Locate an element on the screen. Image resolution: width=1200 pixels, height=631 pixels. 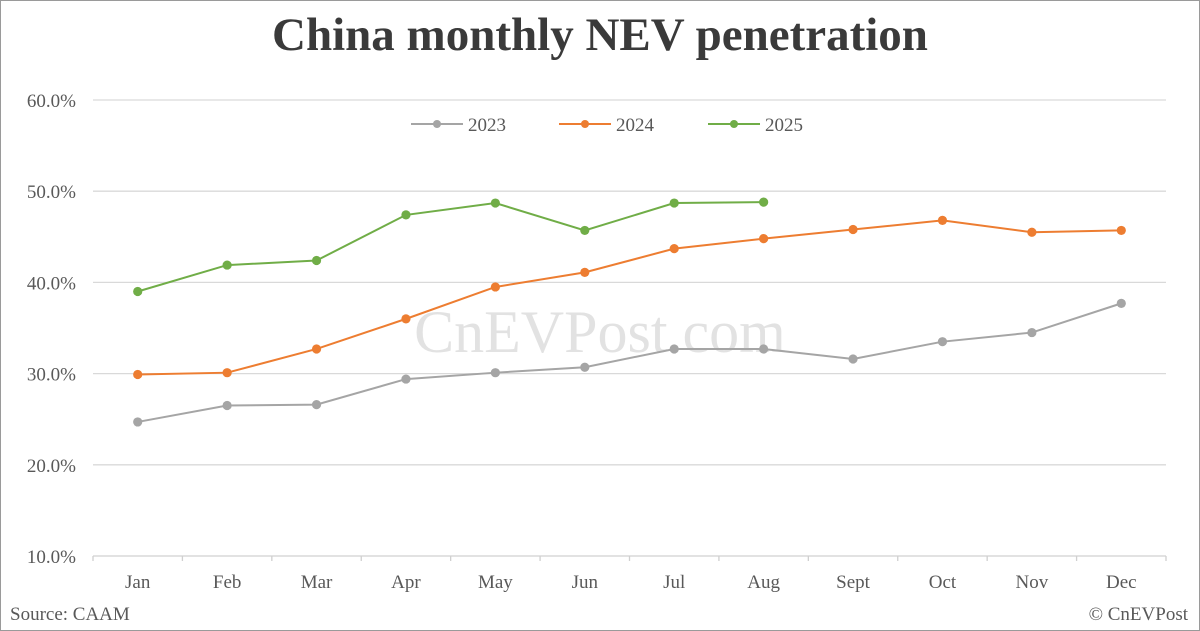
legend: 2023 2024 2025 is located at coordinates (607, 125).